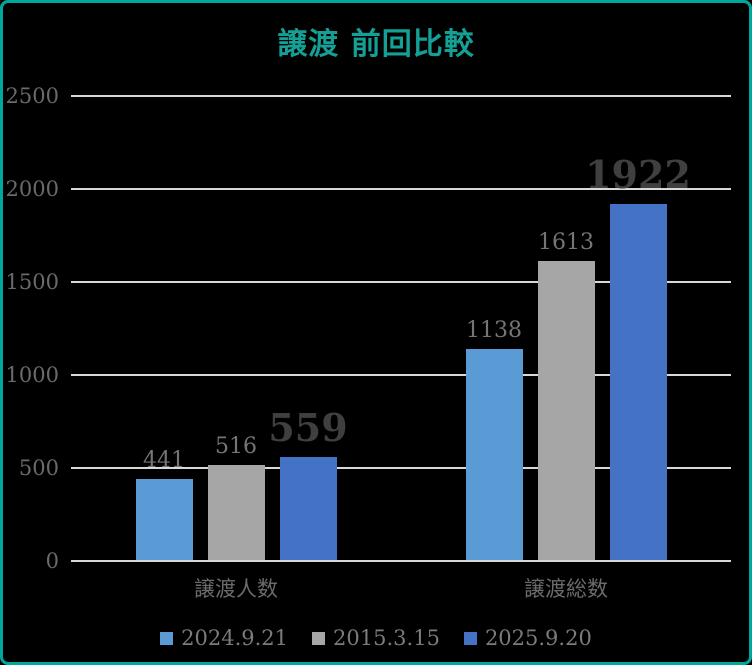 The height and width of the screenshot is (665, 752). Describe the element at coordinates (566, 242) in the screenshot. I see `value-label: 1613` at that location.